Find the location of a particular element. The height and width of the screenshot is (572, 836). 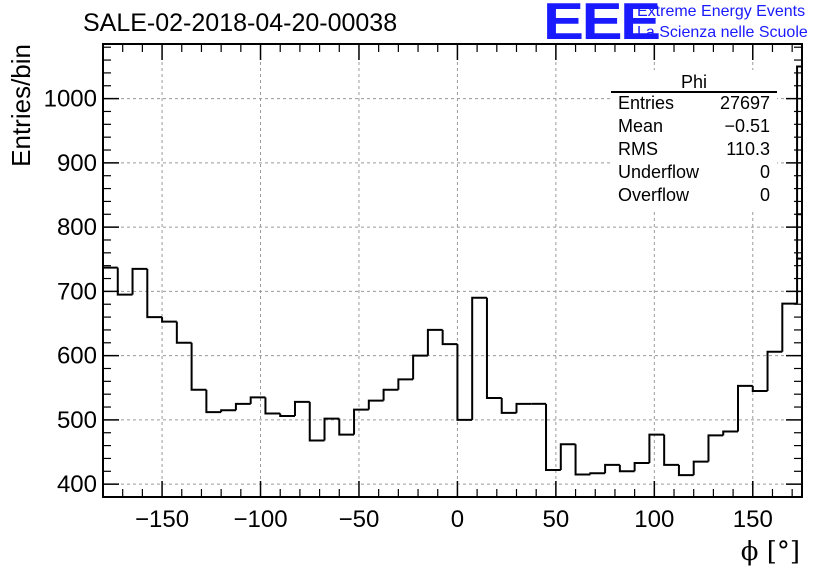

stat-label: RMS is located at coordinates (638, 149).